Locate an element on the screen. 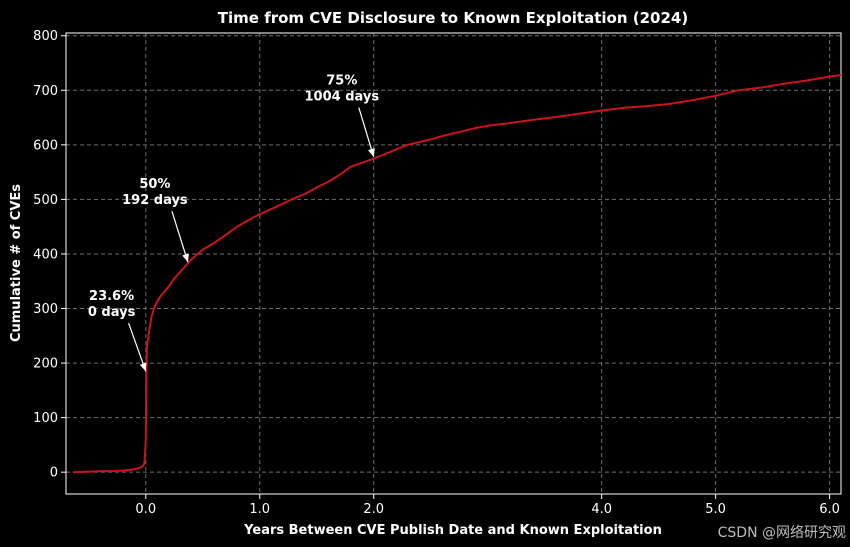 The height and width of the screenshot is (547, 850). y-tick-label: 600 is located at coordinates (45, 145).